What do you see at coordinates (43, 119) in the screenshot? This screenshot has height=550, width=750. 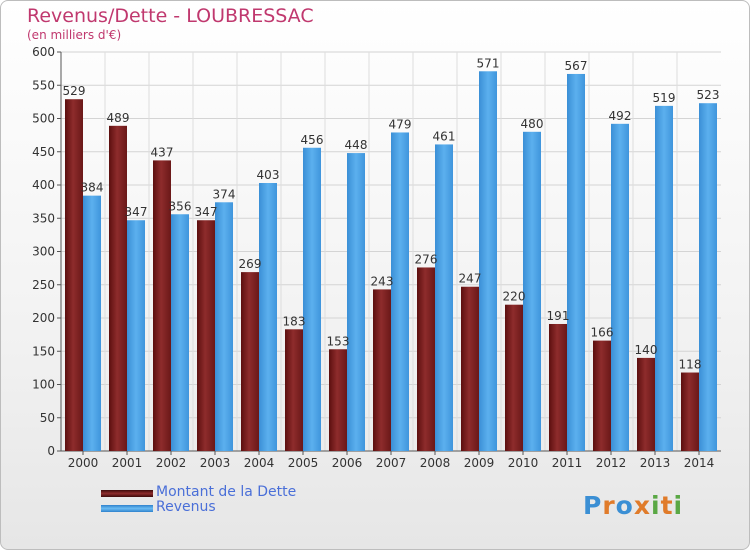 I see `y-tick-label: 500` at bounding box center [43, 119].